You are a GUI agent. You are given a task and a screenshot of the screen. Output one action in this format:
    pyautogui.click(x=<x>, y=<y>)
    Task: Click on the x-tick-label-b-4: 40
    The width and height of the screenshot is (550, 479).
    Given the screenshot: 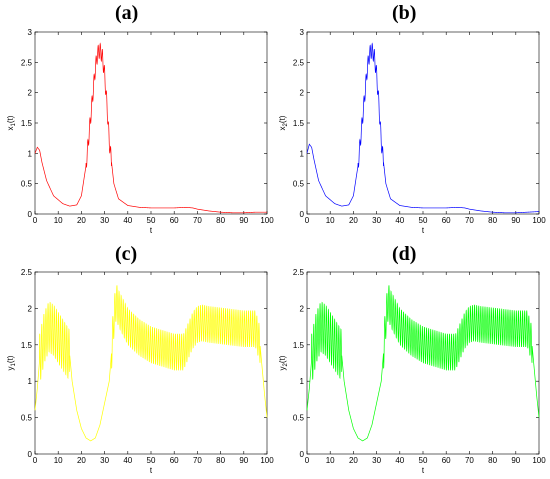 What is the action you would take?
    pyautogui.click(x=399, y=220)
    